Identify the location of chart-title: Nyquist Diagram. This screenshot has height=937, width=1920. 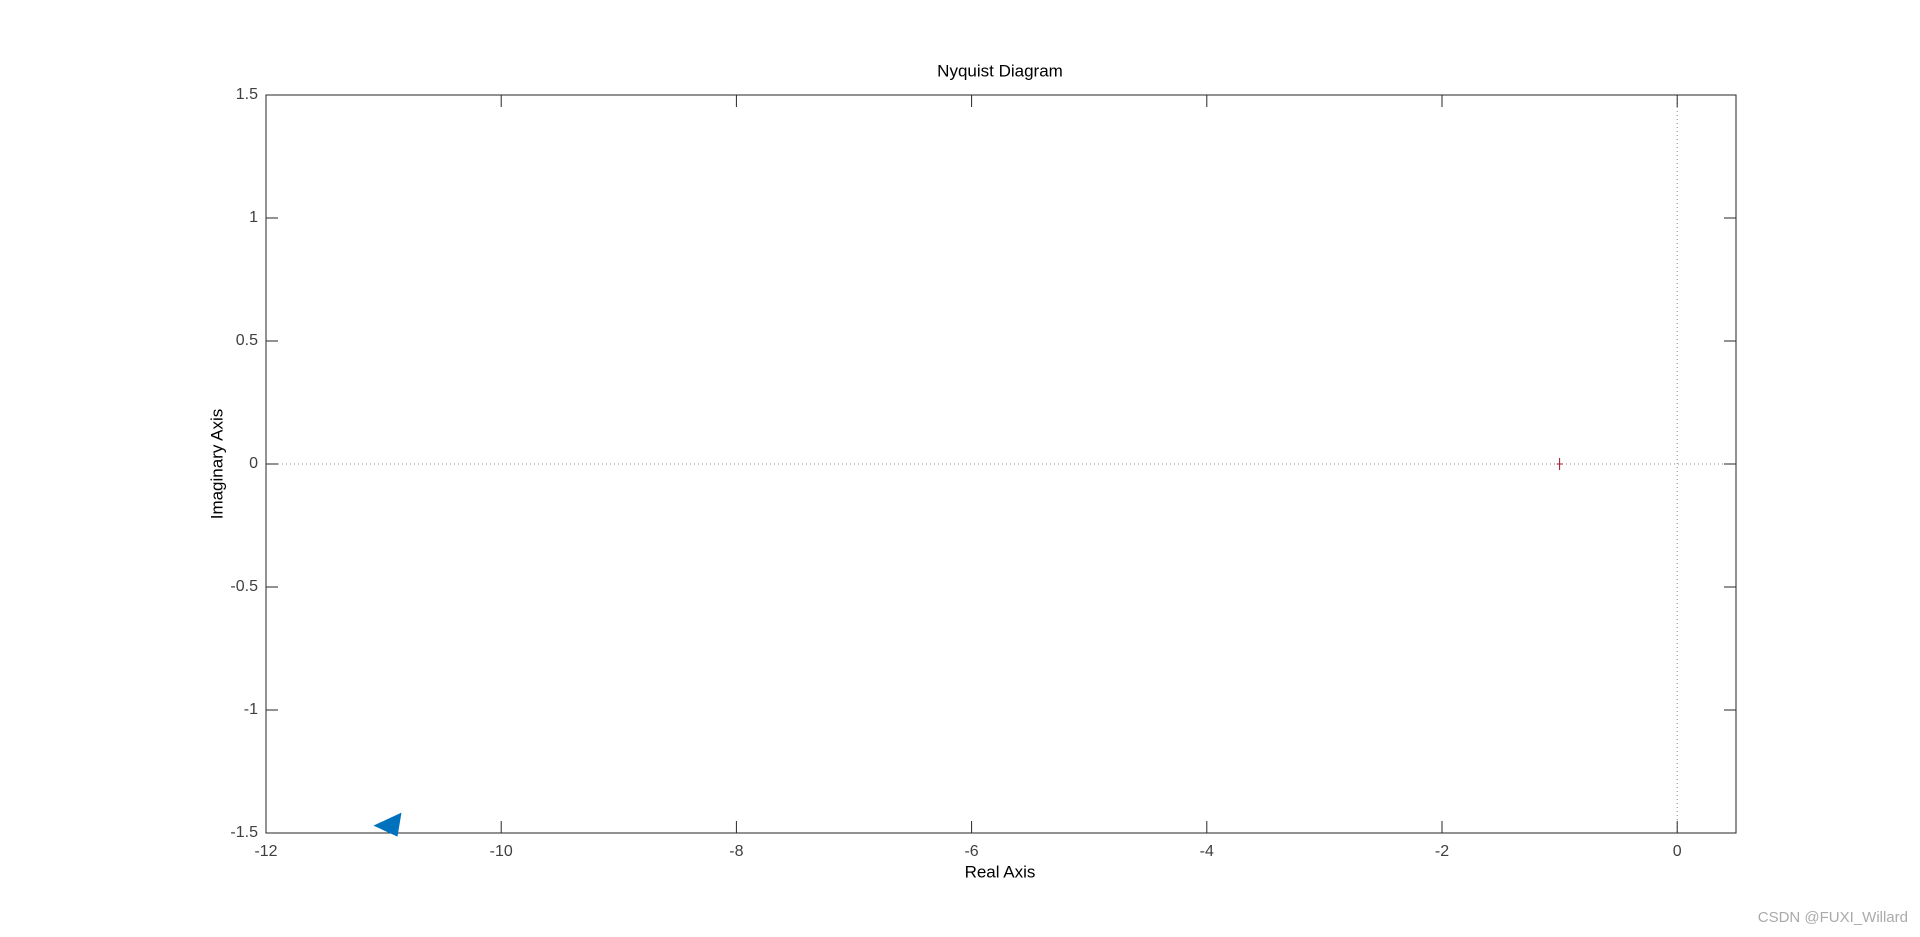
(1000, 70).